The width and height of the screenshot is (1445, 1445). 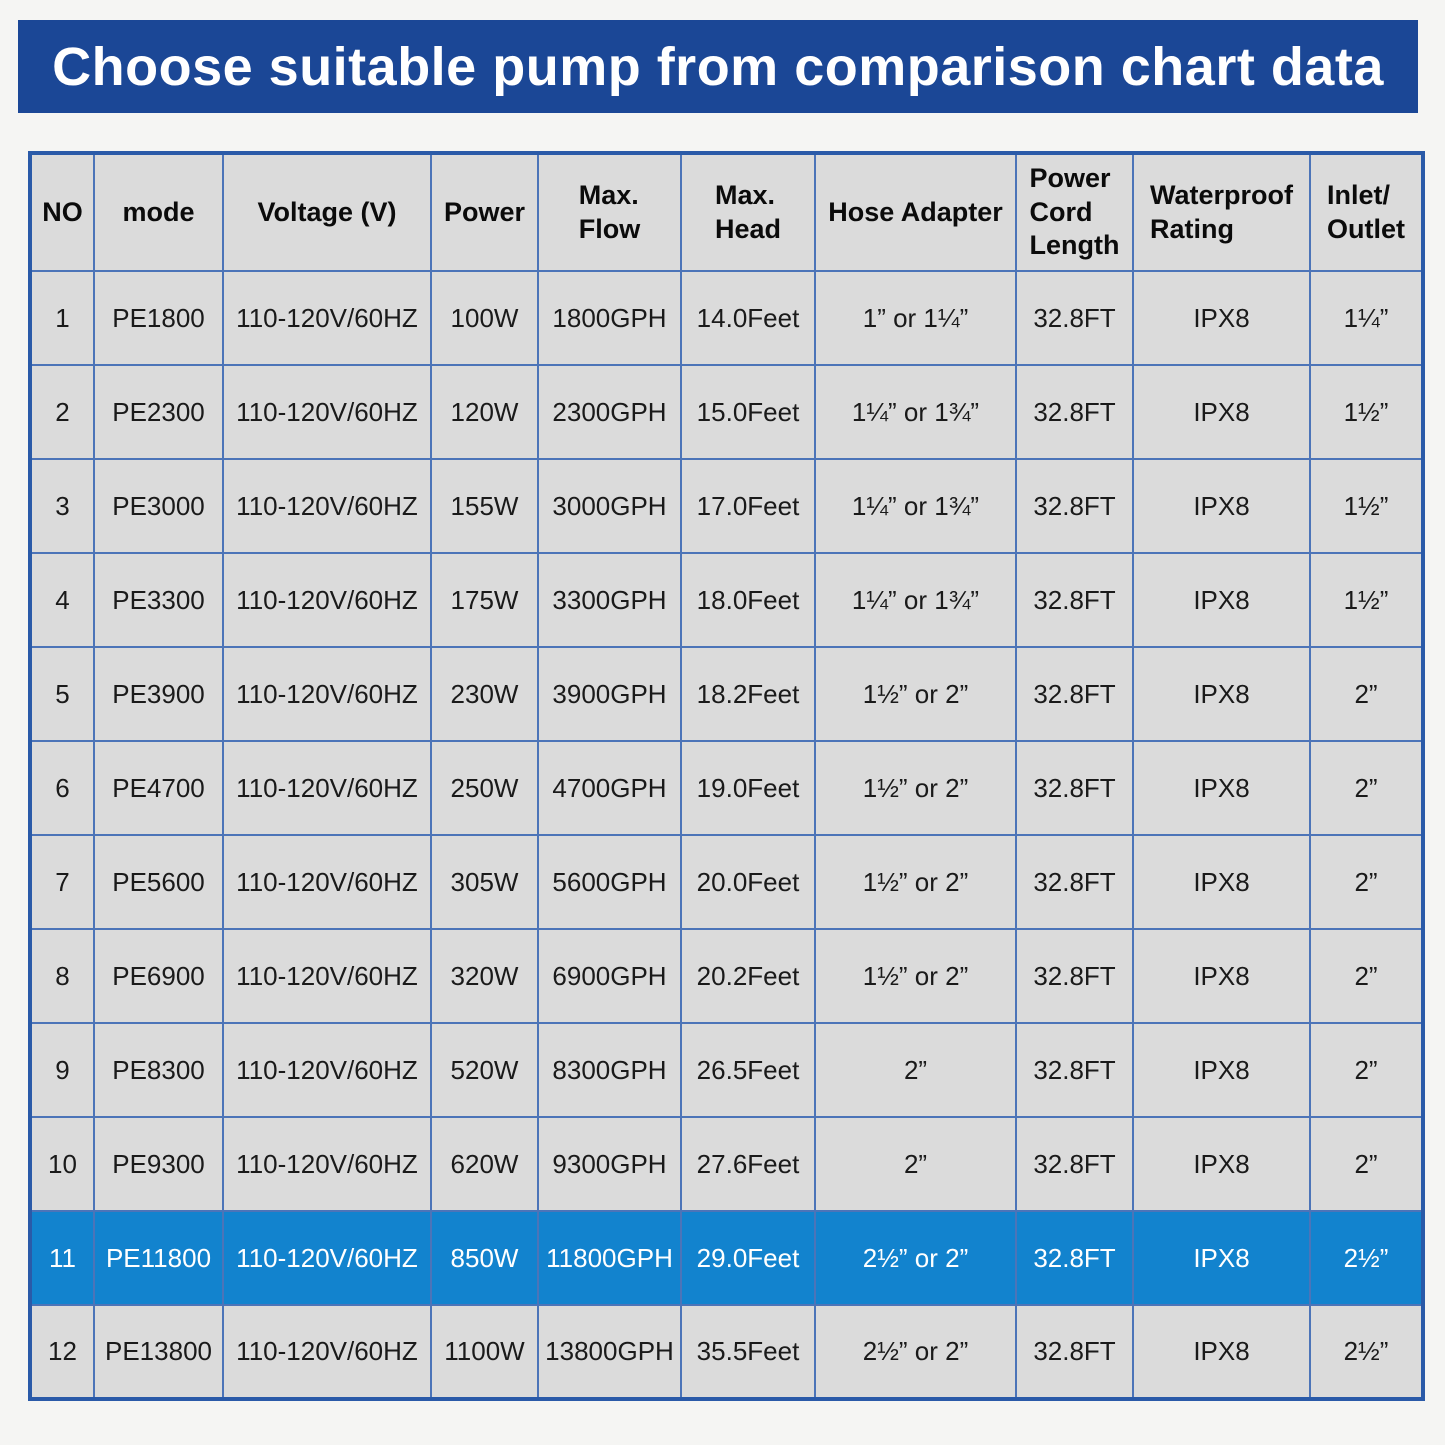 I want to click on cell-max-head: 27.6Feet, so click(x=748, y=1164).